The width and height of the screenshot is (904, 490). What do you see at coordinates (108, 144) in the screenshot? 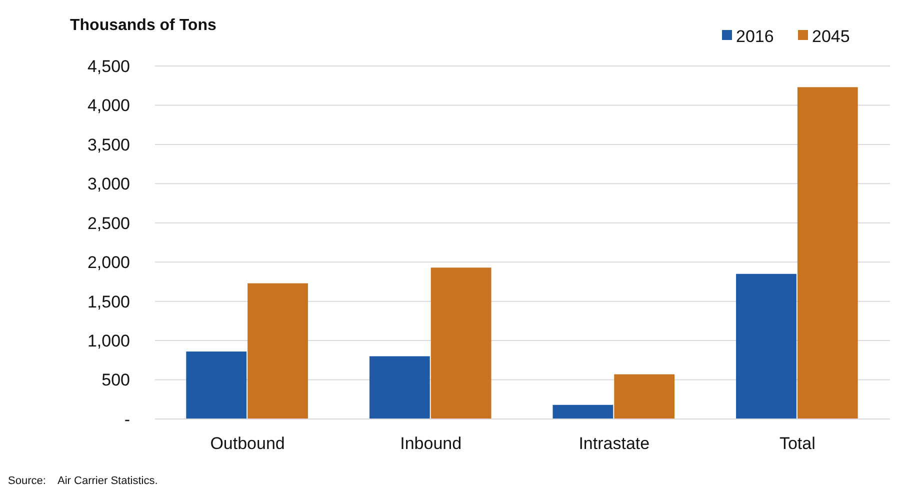
I see `y-tick-label: 3,500` at bounding box center [108, 144].